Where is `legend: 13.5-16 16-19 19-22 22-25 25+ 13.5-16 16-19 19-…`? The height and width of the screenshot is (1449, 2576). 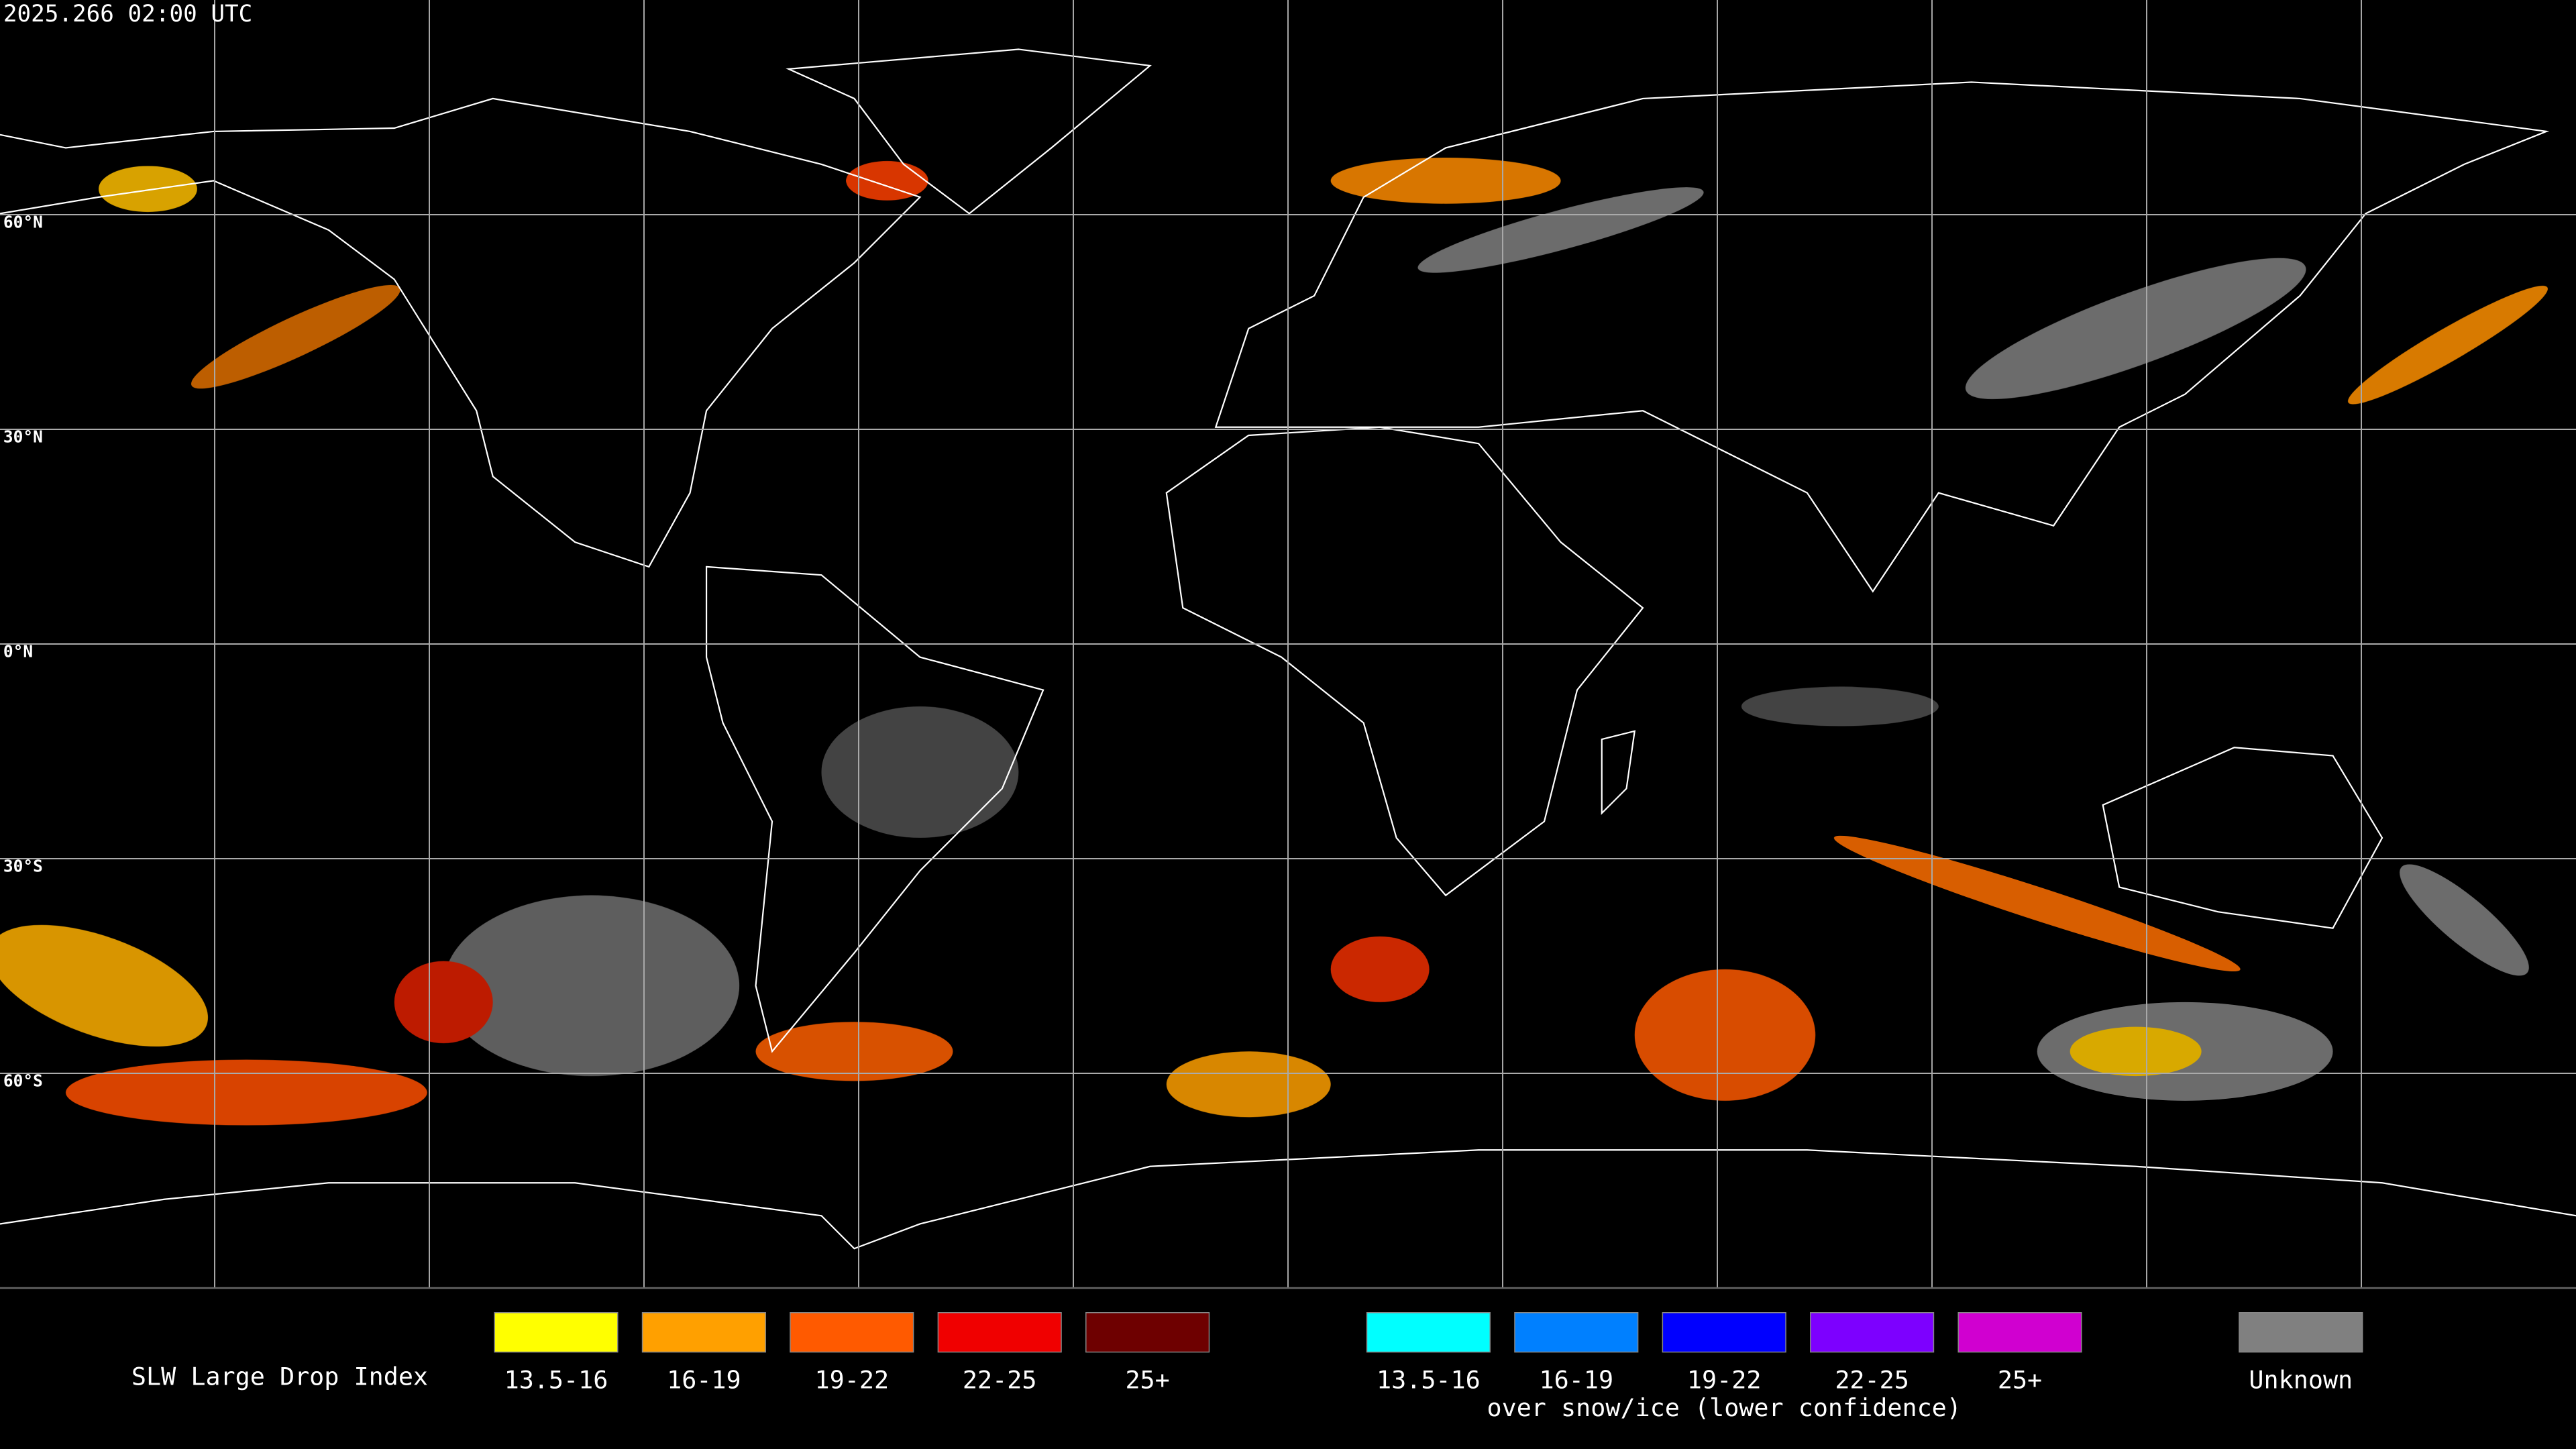 legend: 13.5-16 16-19 19-22 22-25 25+ 13.5-16 16-19 19-… is located at coordinates (1428, 1367).